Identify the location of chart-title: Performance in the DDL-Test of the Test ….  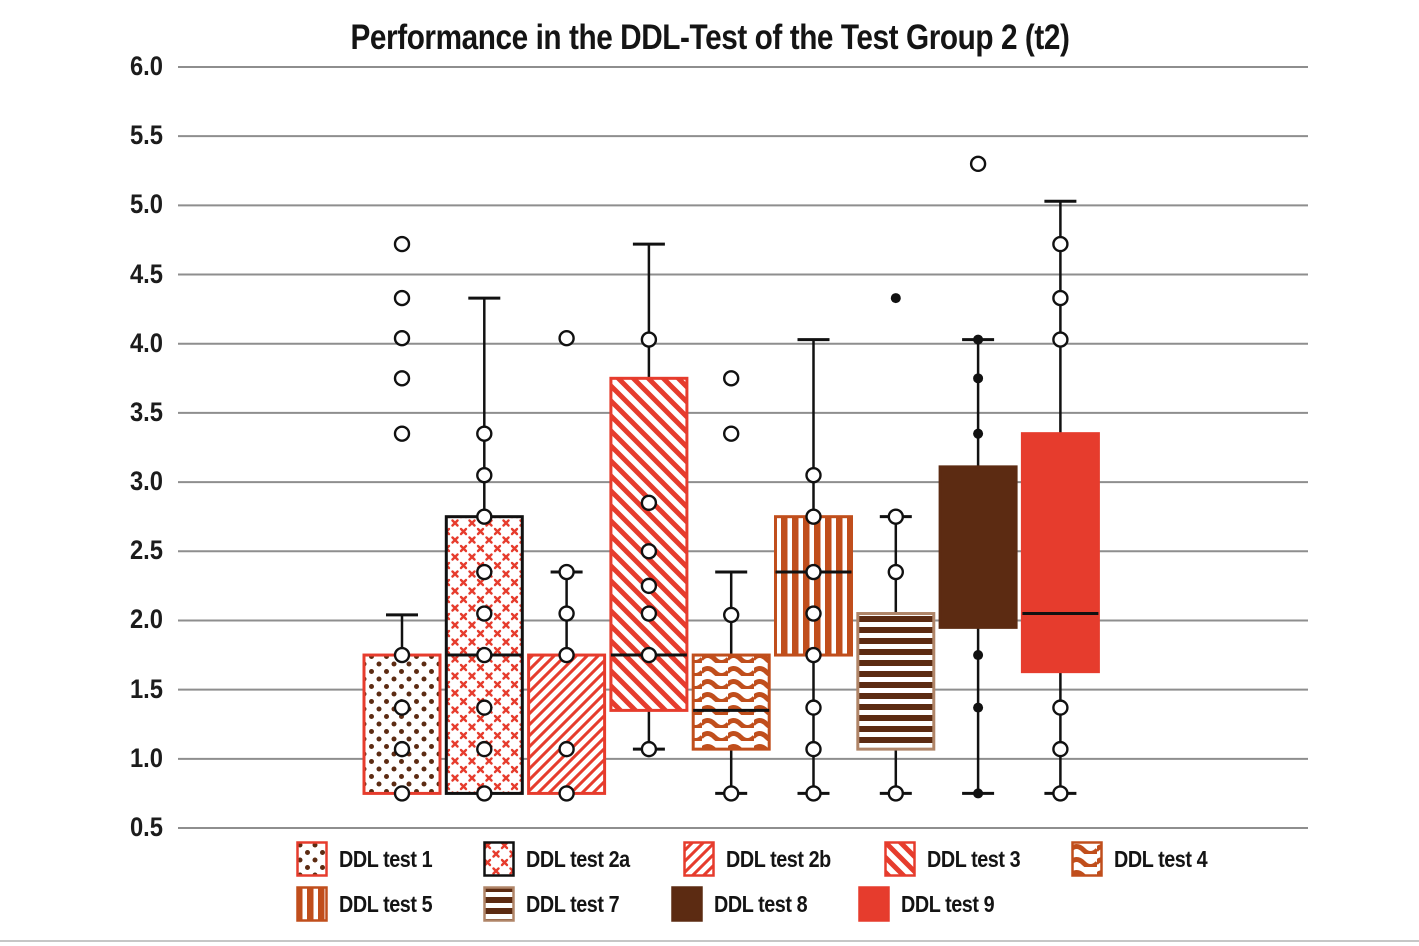
(710, 37).